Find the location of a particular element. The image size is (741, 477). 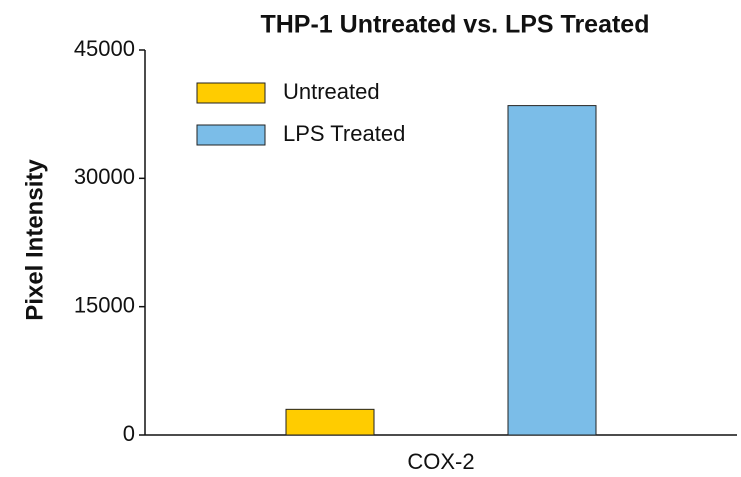

y-tick-label: 30000 is located at coordinates (104, 176).